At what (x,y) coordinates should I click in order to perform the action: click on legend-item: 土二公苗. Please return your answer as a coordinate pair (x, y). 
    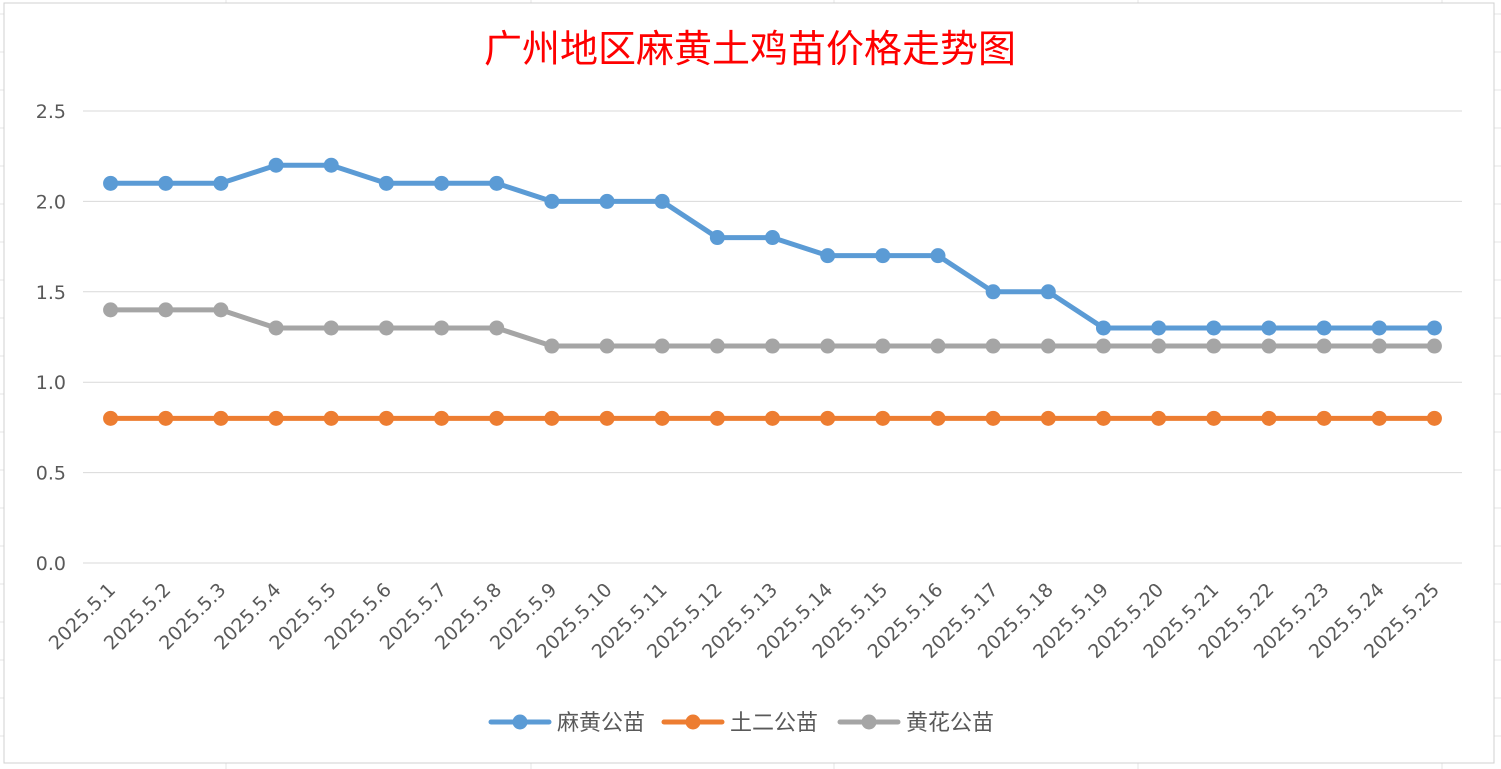
    Looking at the image, I should click on (739, 723).